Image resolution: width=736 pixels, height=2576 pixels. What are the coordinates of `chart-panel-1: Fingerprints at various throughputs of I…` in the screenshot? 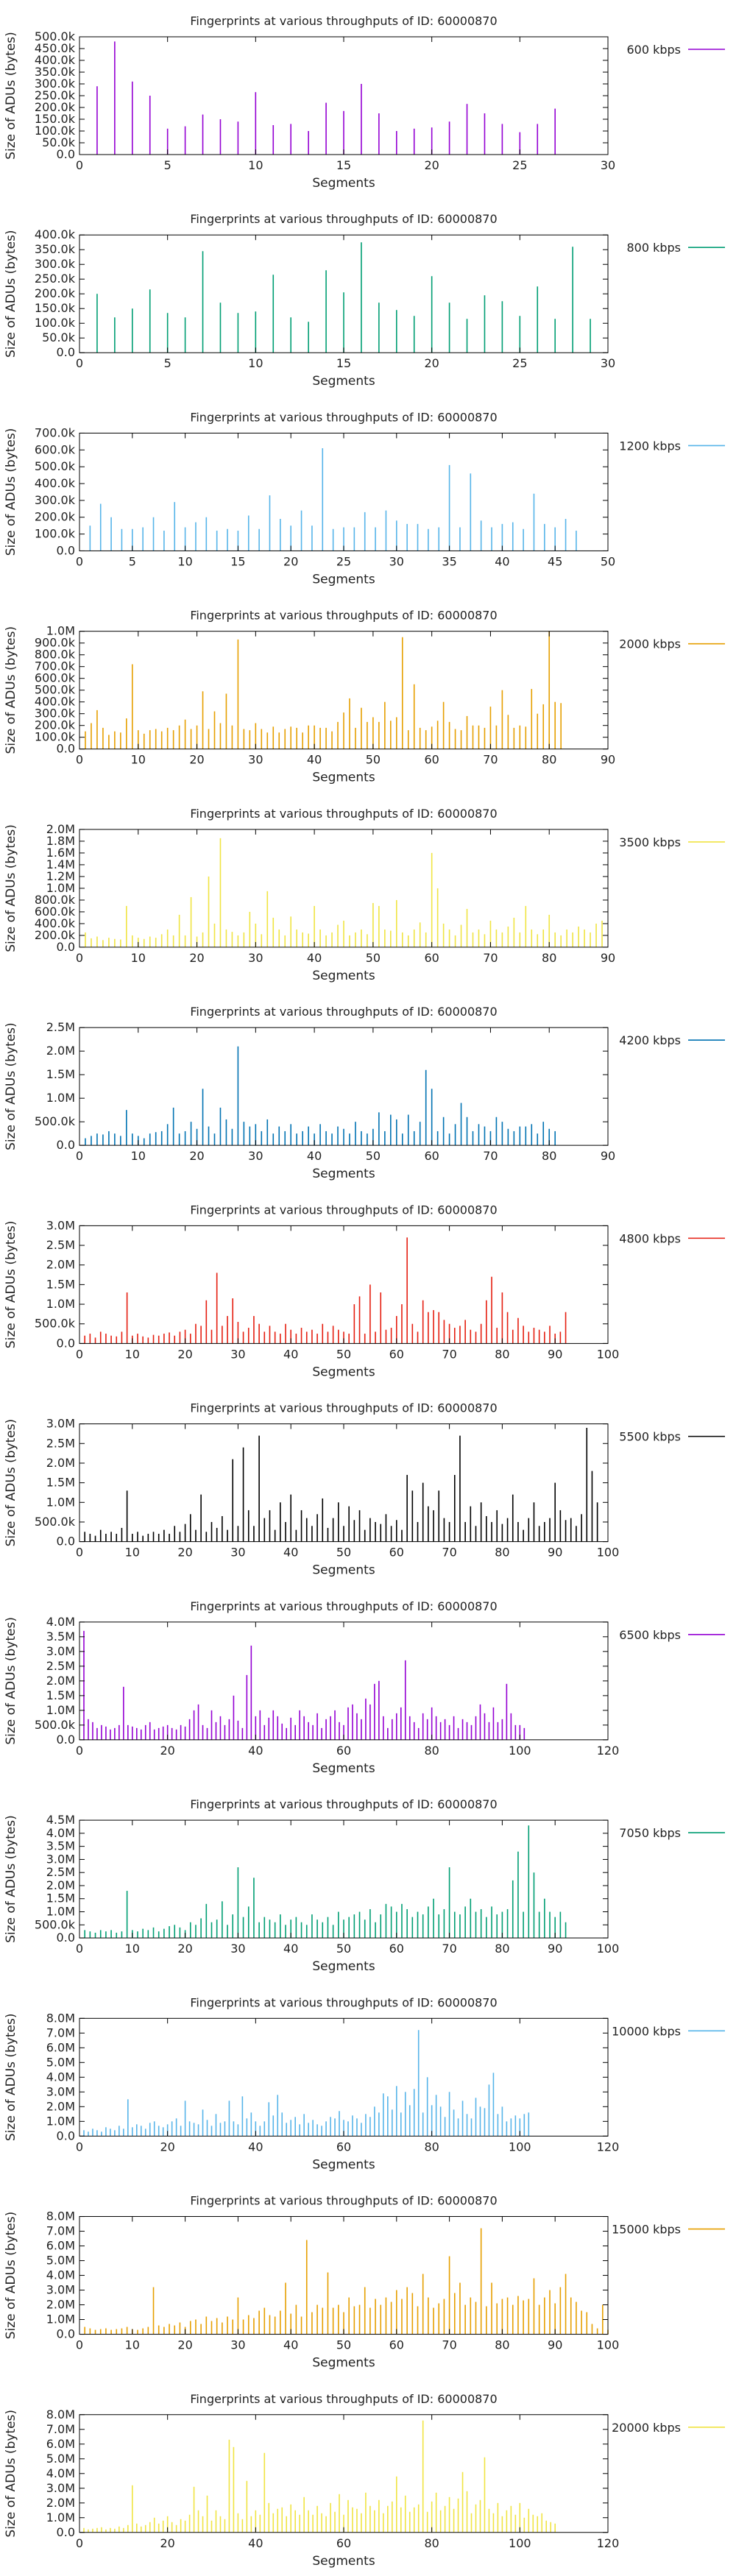 It's located at (364, 102).